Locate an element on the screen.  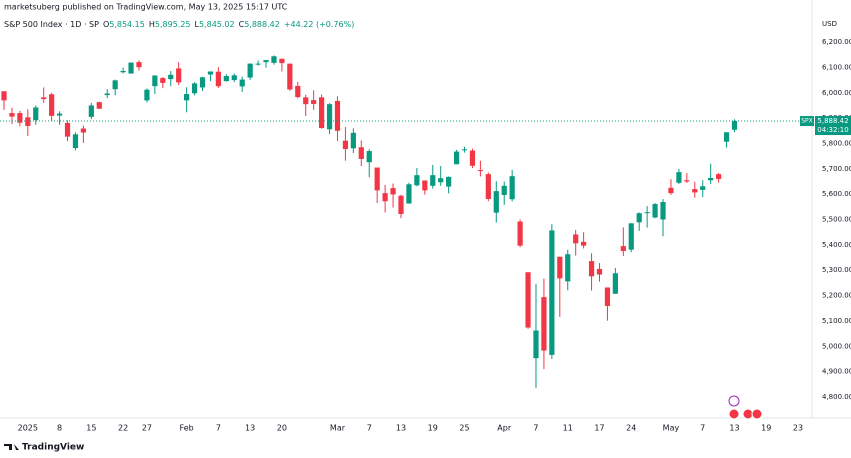
x-tick-label: 15 is located at coordinates (91, 428).